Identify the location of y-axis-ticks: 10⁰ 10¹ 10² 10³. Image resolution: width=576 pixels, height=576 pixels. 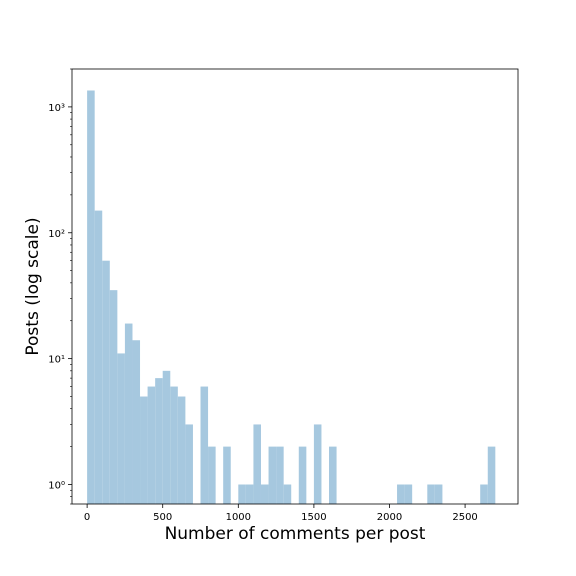
(60, 286).